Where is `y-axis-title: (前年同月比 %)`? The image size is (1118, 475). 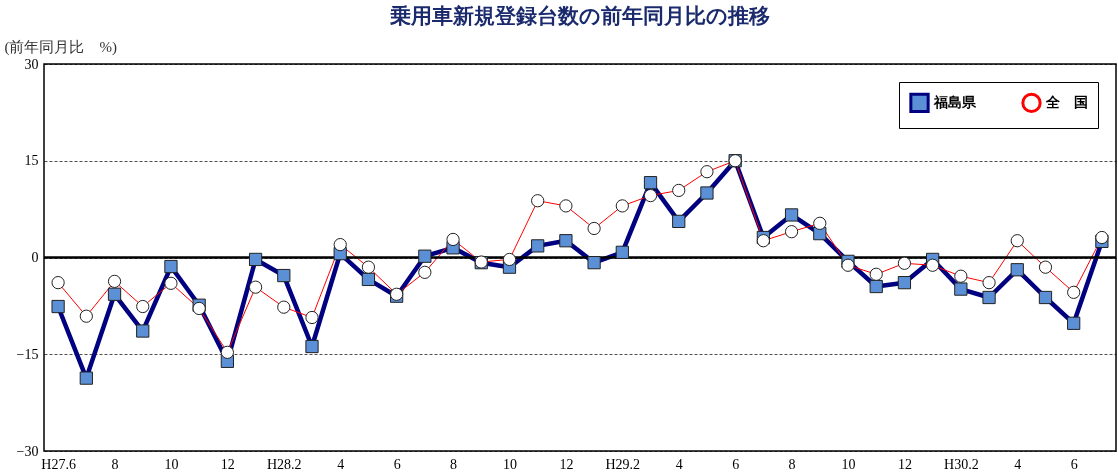 y-axis-title: (前年同月比 %) is located at coordinates (60, 47).